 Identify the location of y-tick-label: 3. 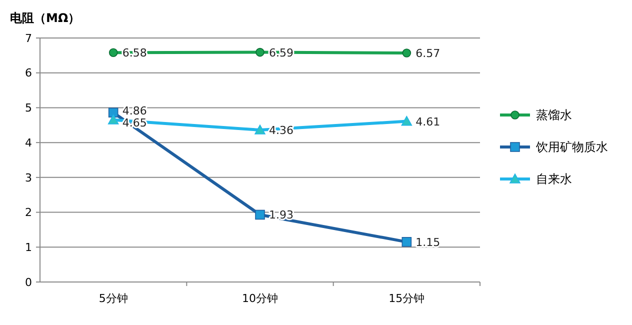
(28, 177).